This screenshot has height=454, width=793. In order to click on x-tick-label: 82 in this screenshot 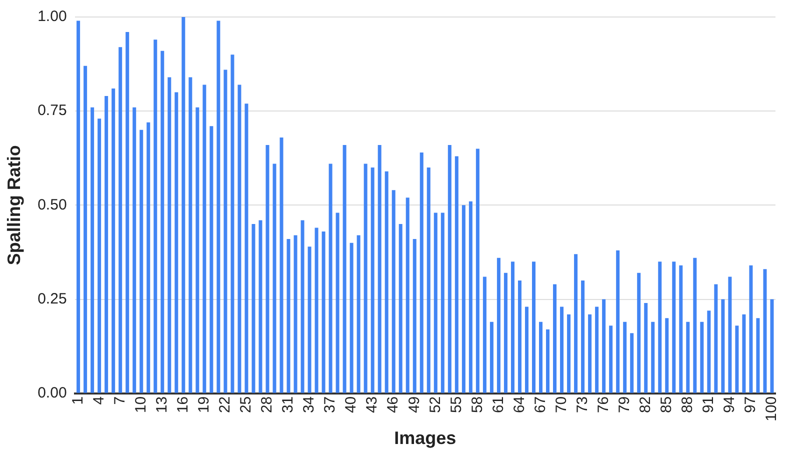, I will do `click(645, 405)`.